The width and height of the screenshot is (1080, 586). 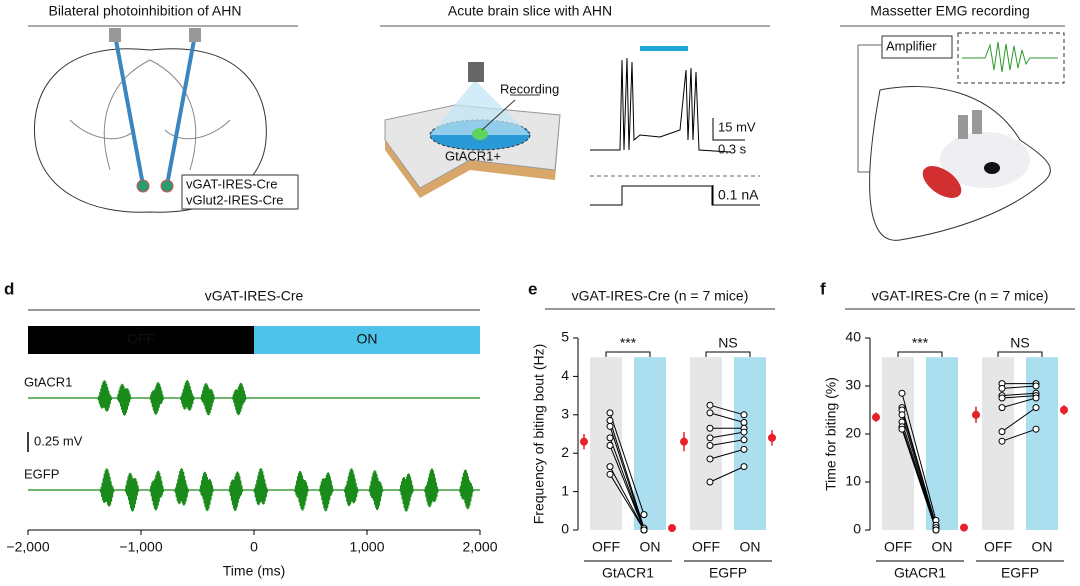 What do you see at coordinates (942, 182) in the screenshot?
I see `masseter` at bounding box center [942, 182].